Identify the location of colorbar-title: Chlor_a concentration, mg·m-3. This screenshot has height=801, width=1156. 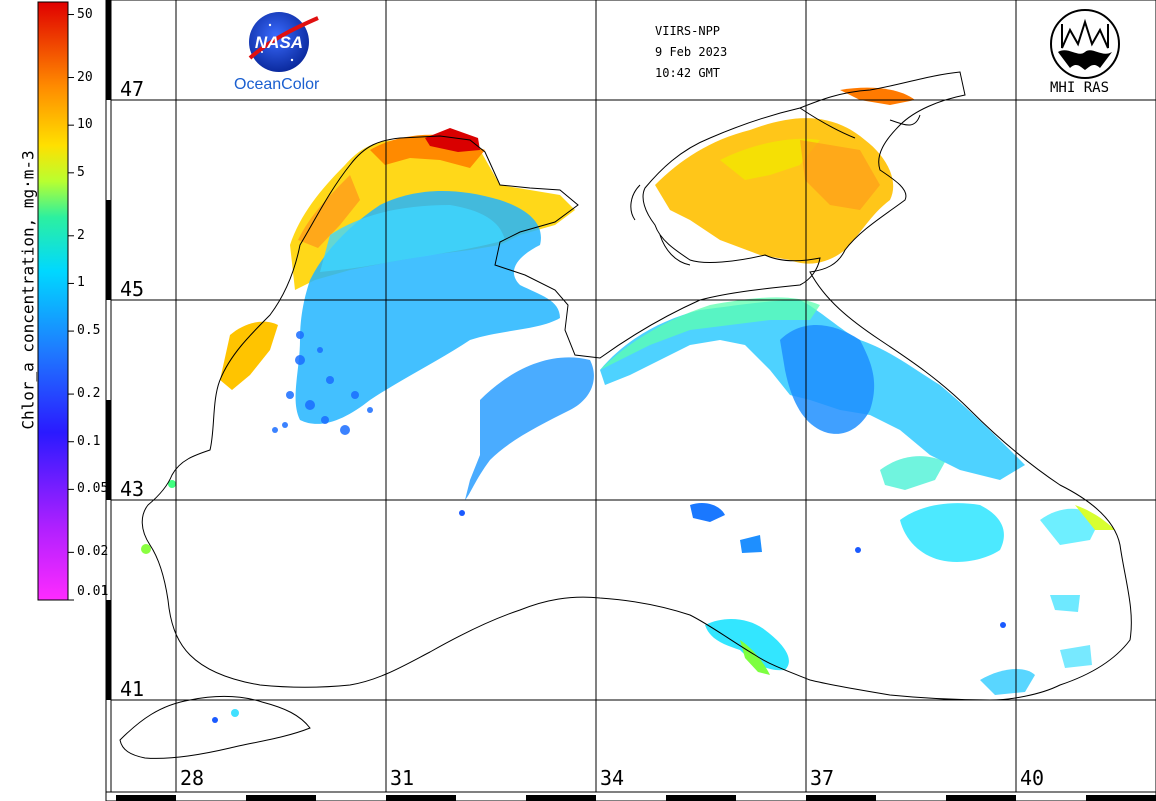
(28, 290).